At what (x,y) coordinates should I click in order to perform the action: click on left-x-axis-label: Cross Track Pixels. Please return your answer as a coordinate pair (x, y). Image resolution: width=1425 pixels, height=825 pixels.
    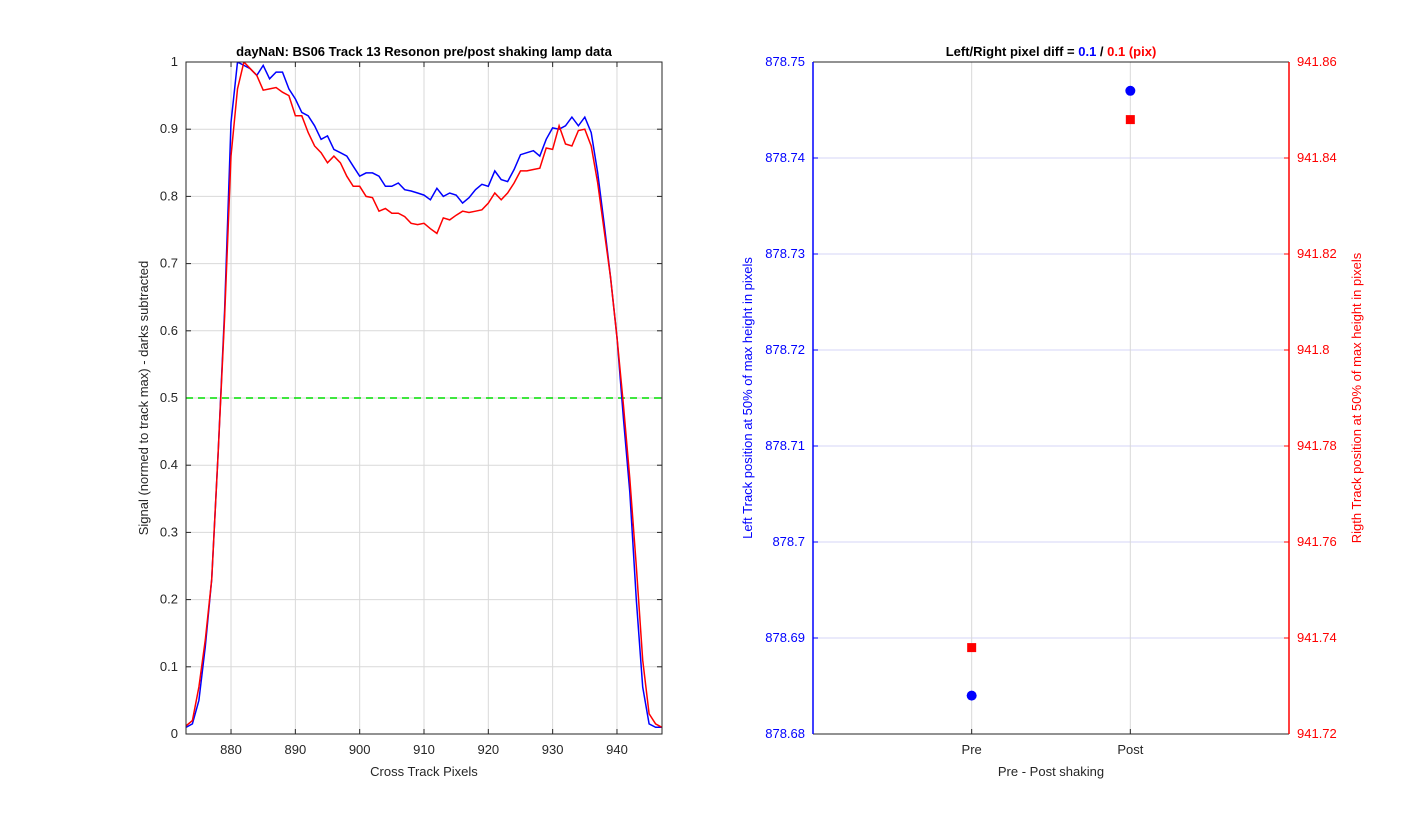
    Looking at the image, I should click on (424, 771).